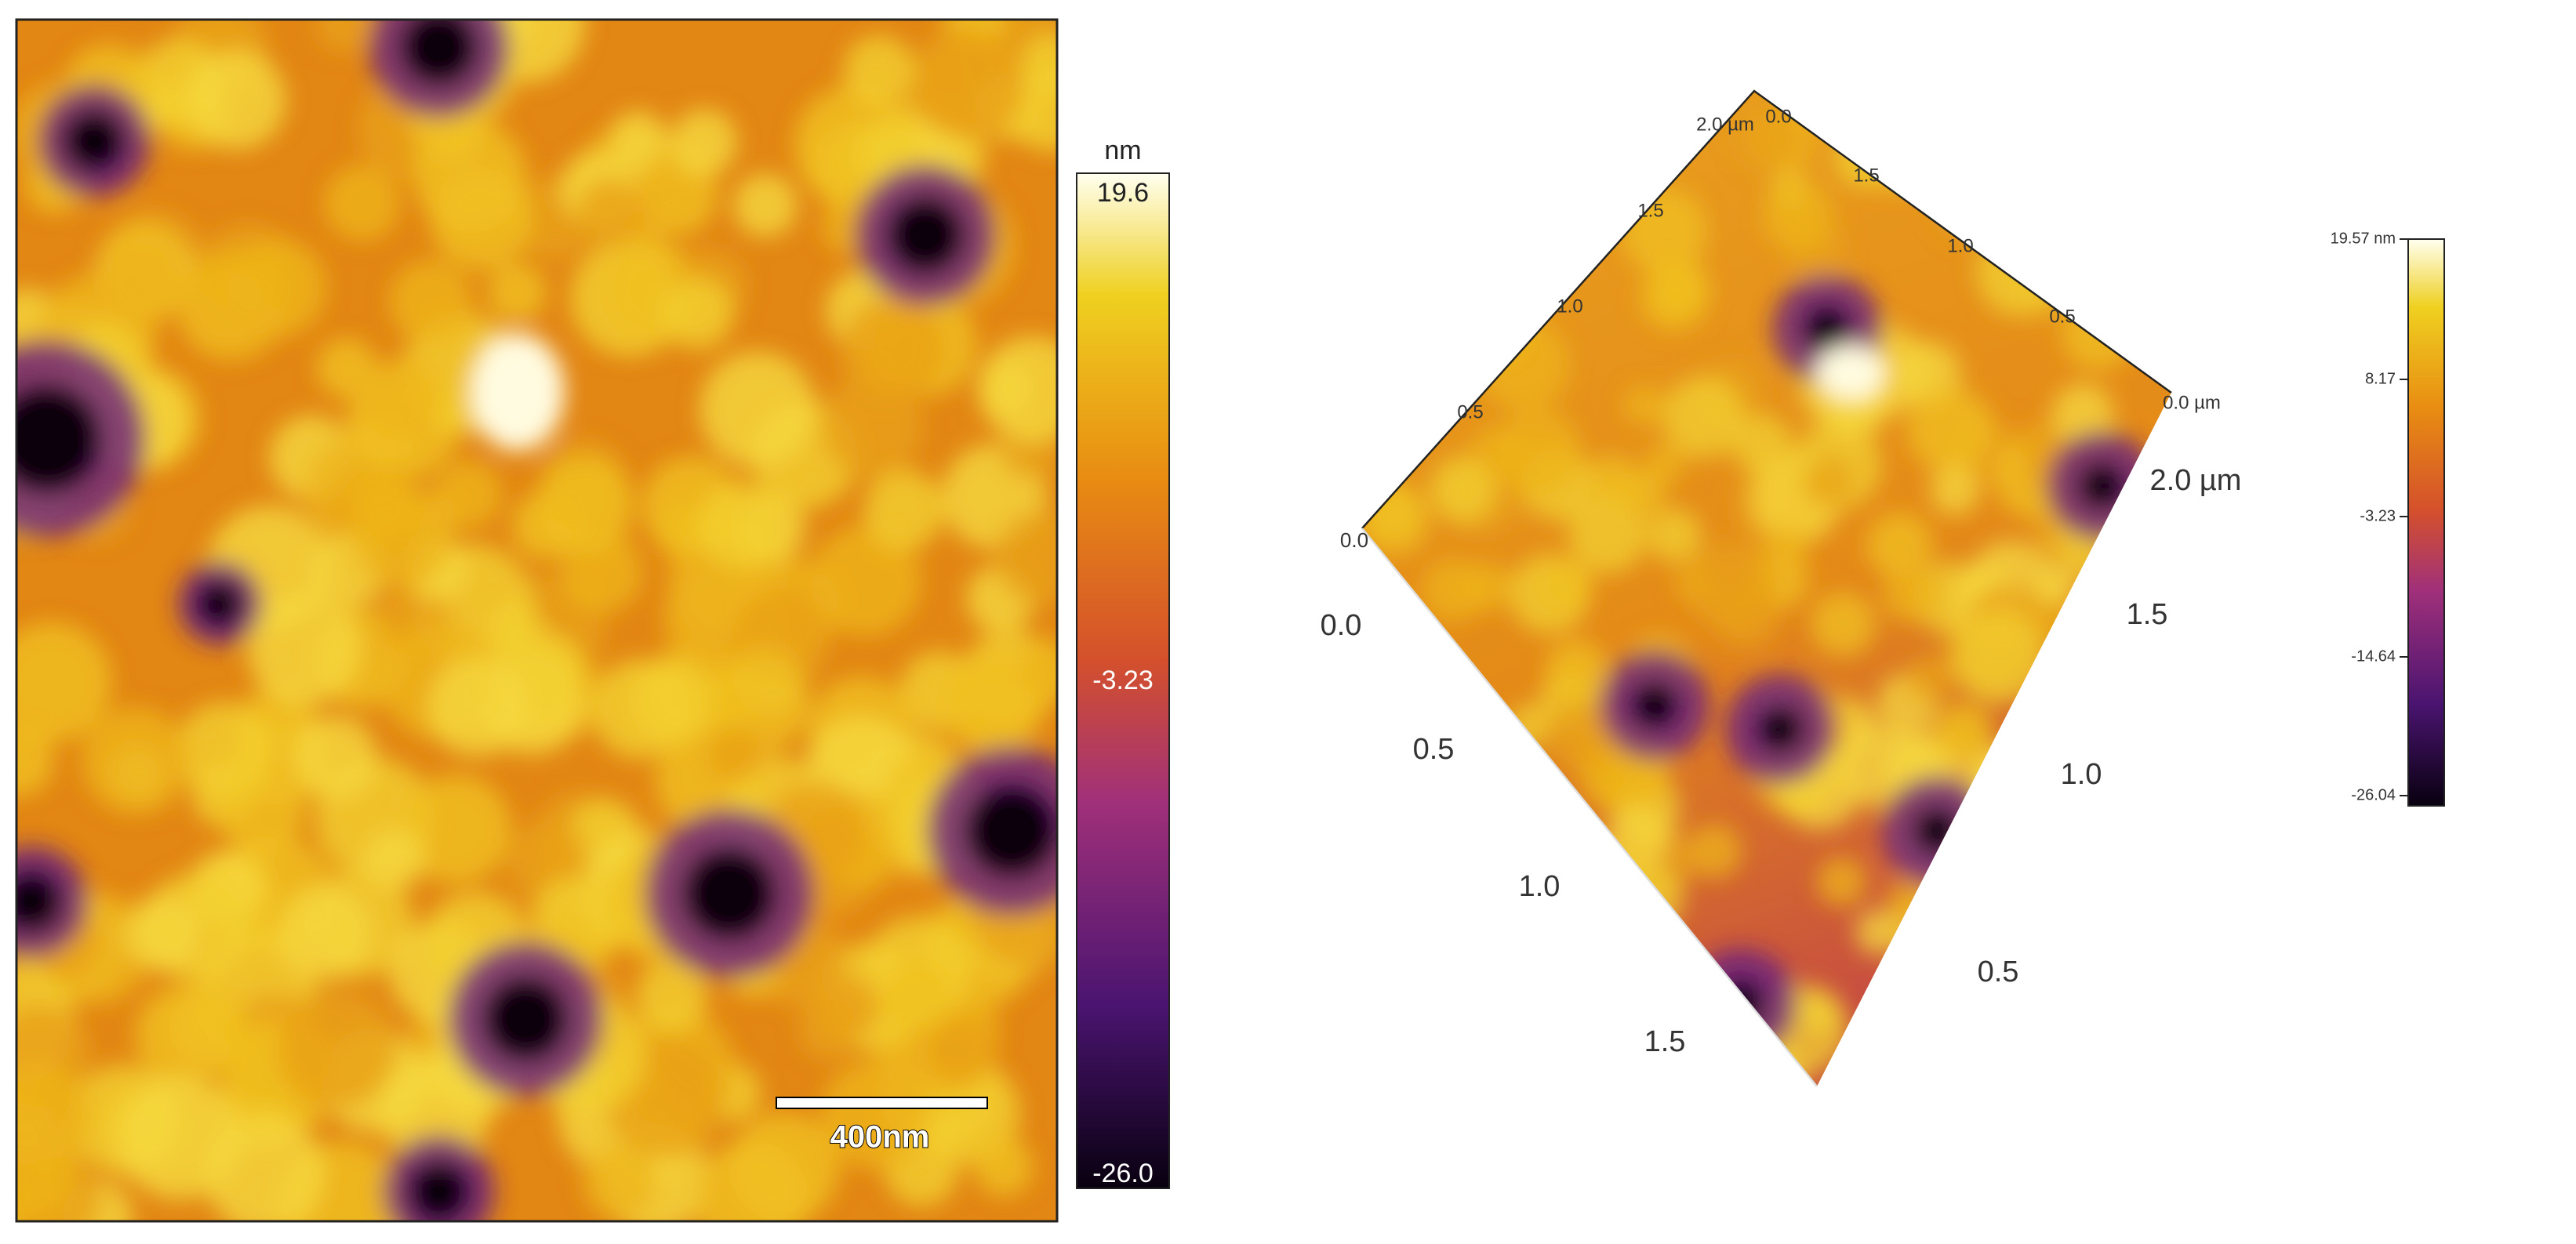 This screenshot has width=2576, height=1244. Describe the element at coordinates (2373, 656) in the screenshot. I see `colorbar-label: -14.64` at that location.